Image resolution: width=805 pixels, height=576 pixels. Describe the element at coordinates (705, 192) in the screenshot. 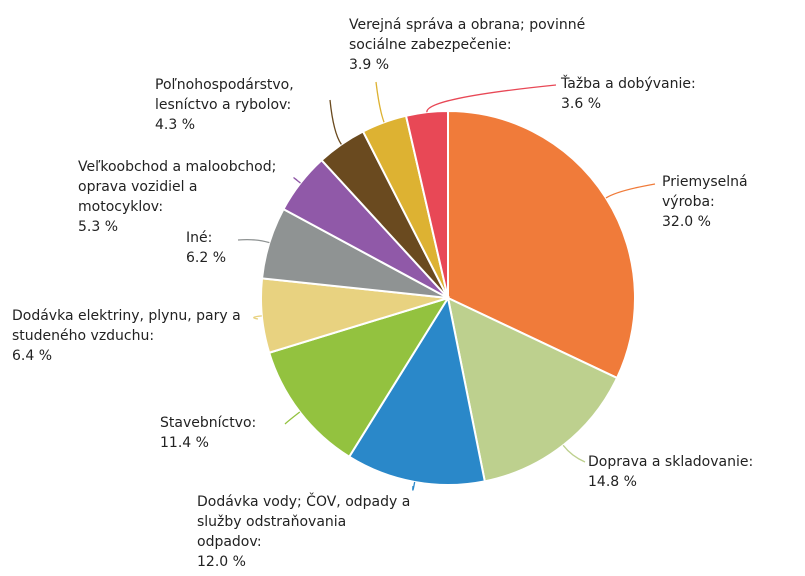

I see `category-name: Priemyselná výroba:` at that location.